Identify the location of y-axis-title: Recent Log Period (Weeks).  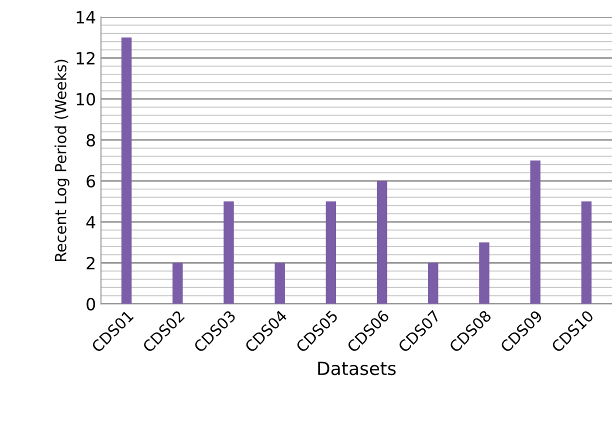
(62, 160).